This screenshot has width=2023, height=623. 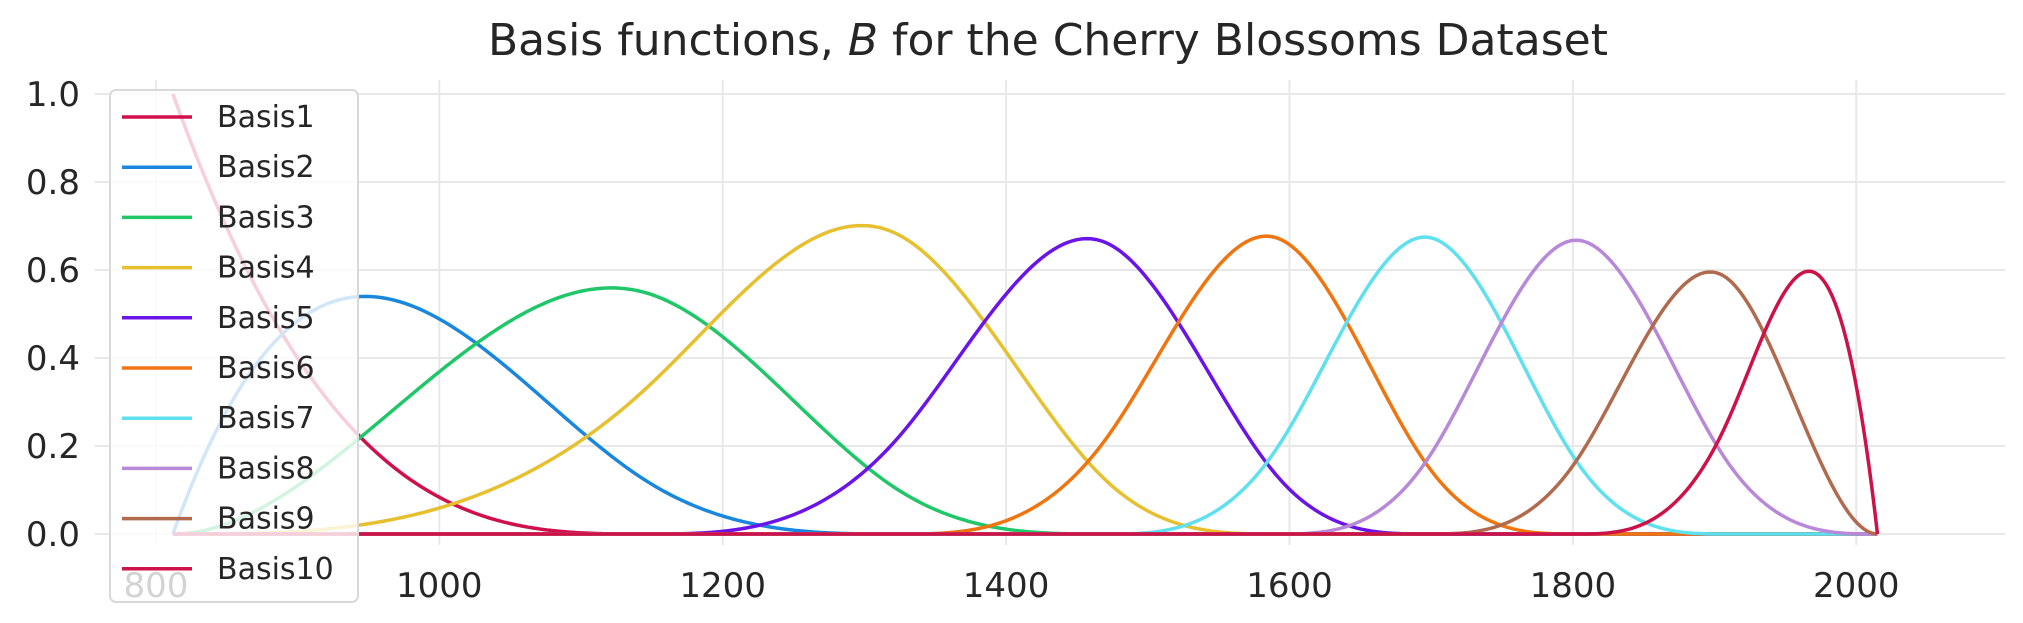 I want to click on y-tick-label: 0.2, so click(x=53, y=447).